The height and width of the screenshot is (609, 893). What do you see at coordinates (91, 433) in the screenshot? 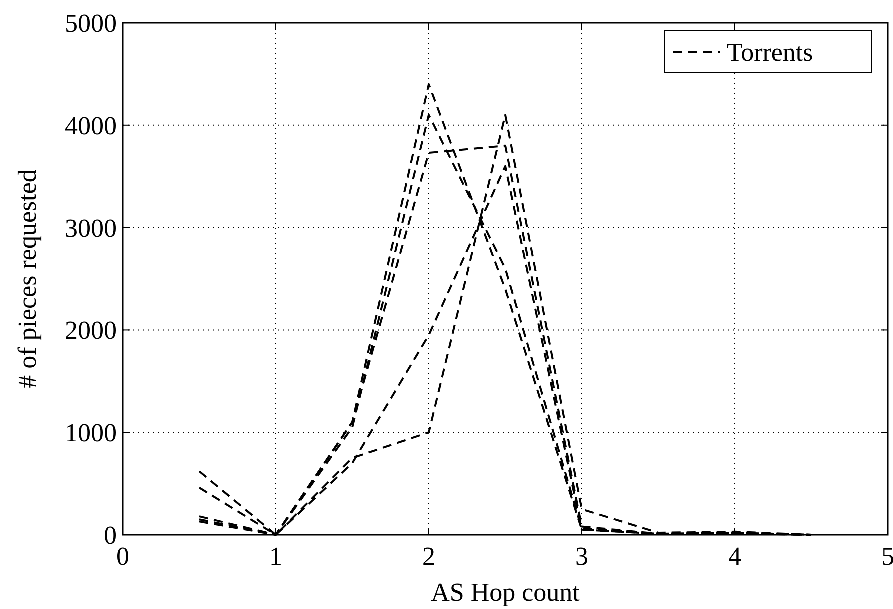
I see `y-tick-label: 1000` at bounding box center [91, 433].